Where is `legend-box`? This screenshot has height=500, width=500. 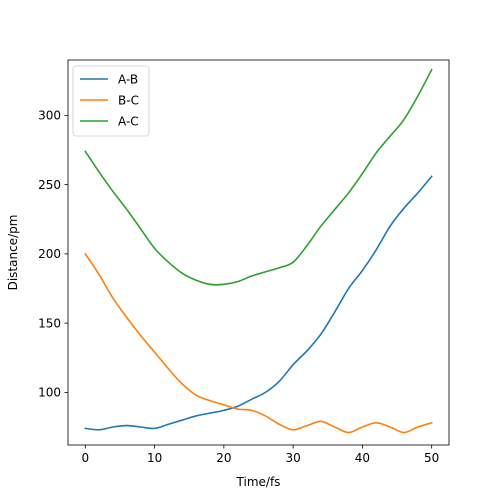 legend-box is located at coordinates (111, 101).